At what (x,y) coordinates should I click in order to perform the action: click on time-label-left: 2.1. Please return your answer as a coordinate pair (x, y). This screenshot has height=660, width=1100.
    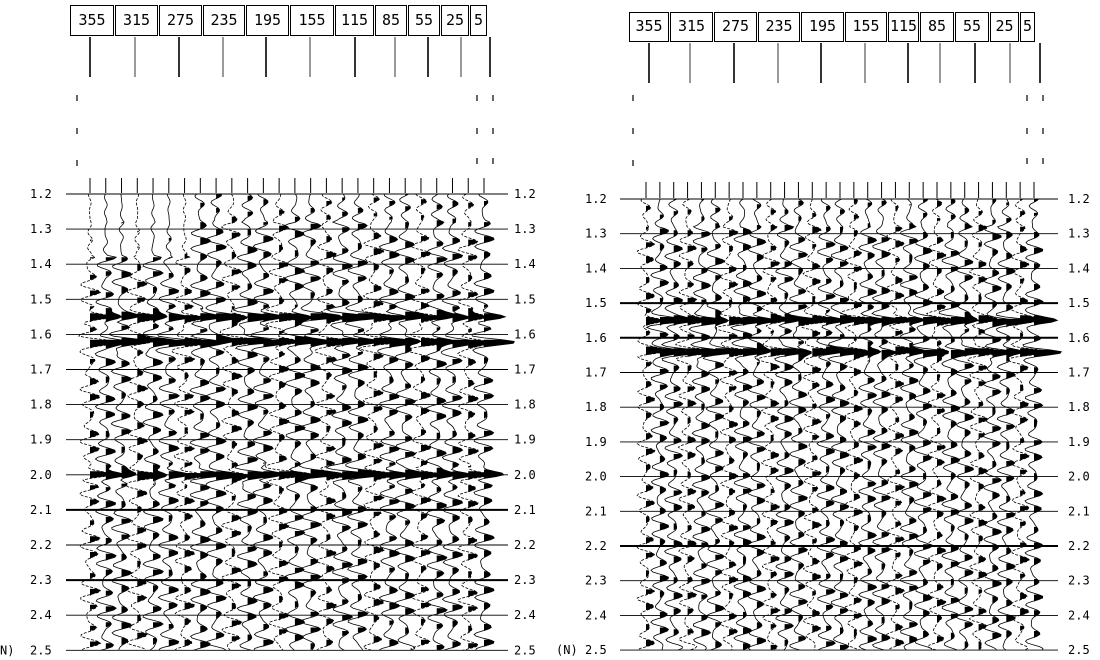
    Looking at the image, I should click on (41, 510).